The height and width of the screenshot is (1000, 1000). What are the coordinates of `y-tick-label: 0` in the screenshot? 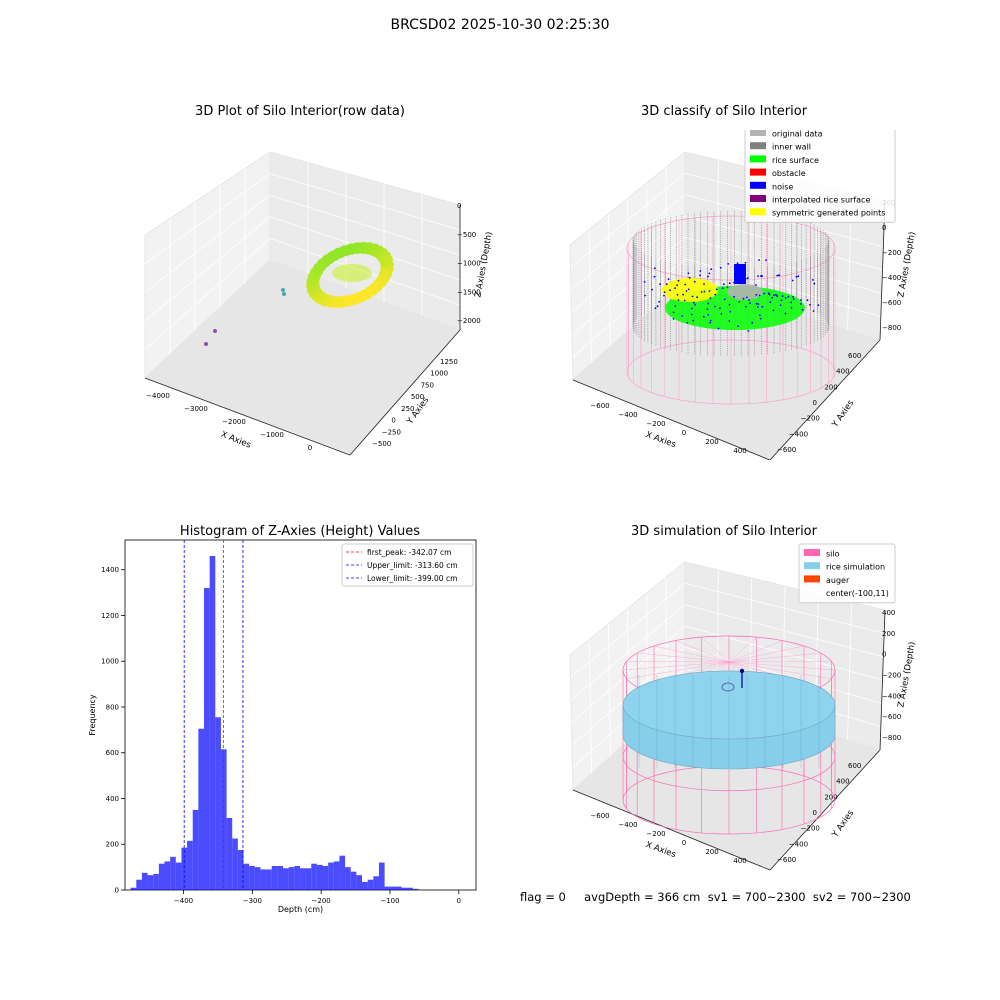 It's located at (815, 403).